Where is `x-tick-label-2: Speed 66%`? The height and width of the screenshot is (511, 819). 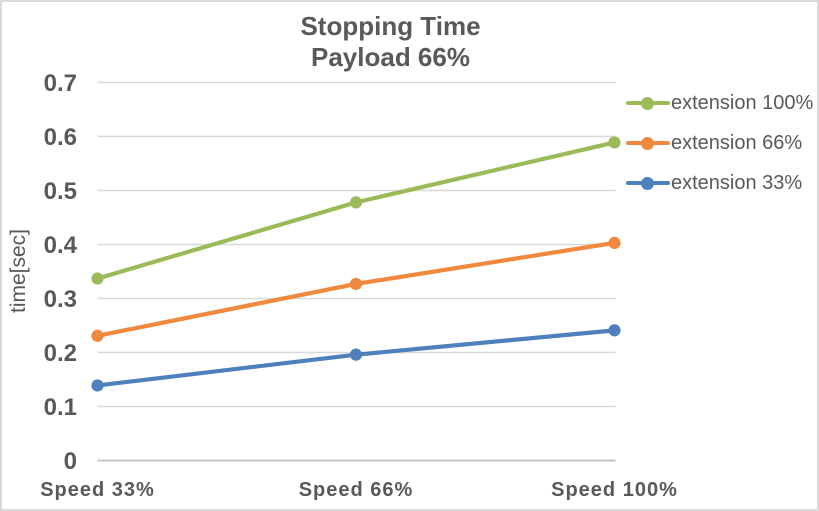
x-tick-label-2: Speed 66% is located at coordinates (356, 490).